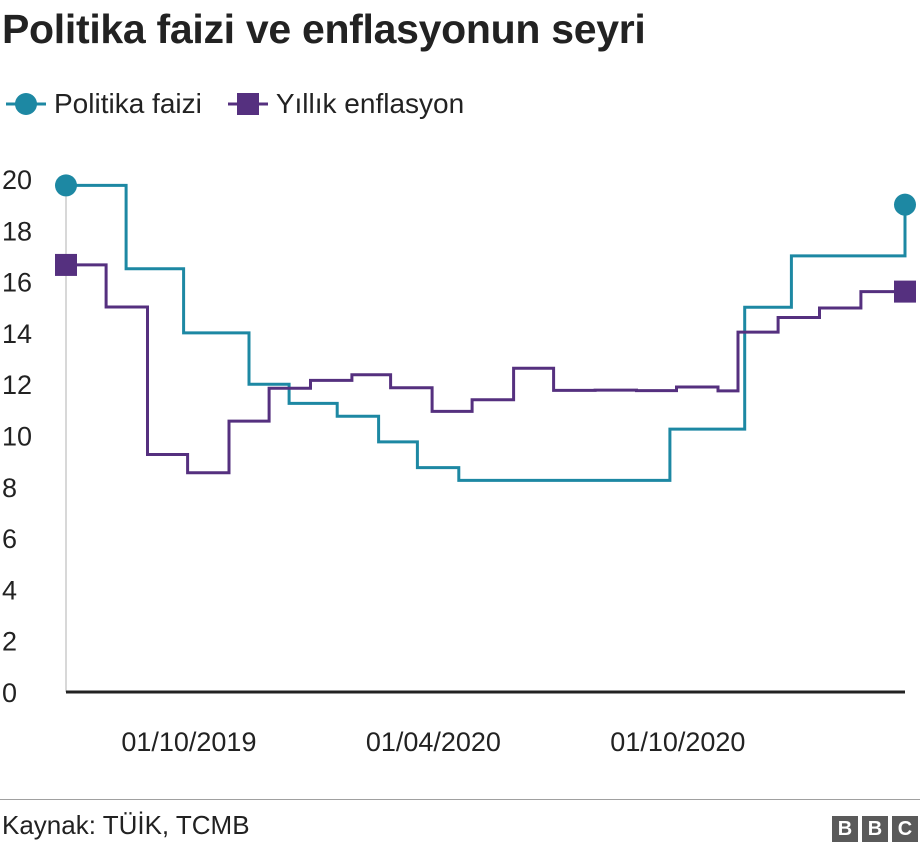 The height and width of the screenshot is (854, 920). Describe the element at coordinates (26, 104) in the screenshot. I see `circle-marker-icon` at that location.